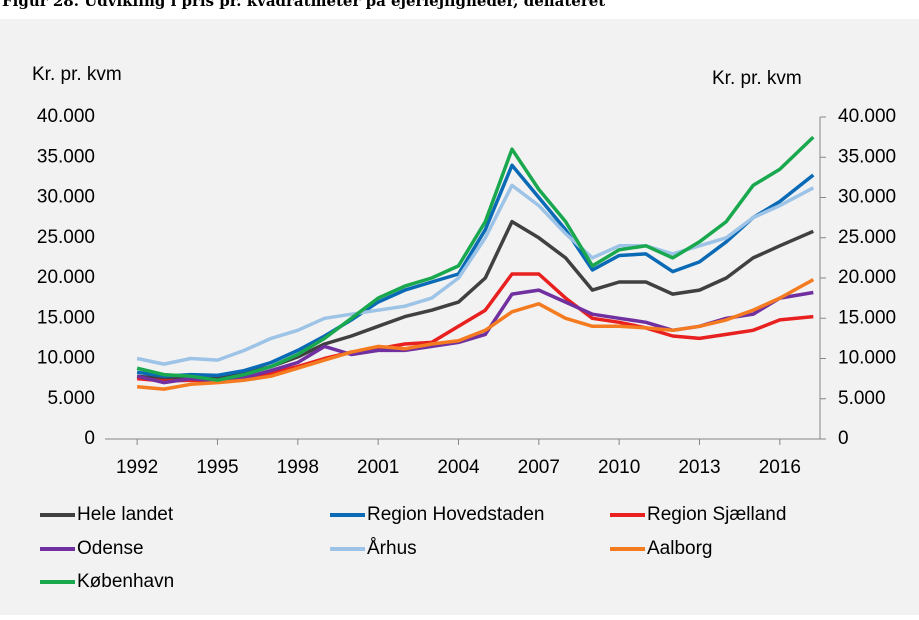 This screenshot has width=919, height=620. Describe the element at coordinates (843, 438) in the screenshot. I see `y2-tick-label: 0` at that location.